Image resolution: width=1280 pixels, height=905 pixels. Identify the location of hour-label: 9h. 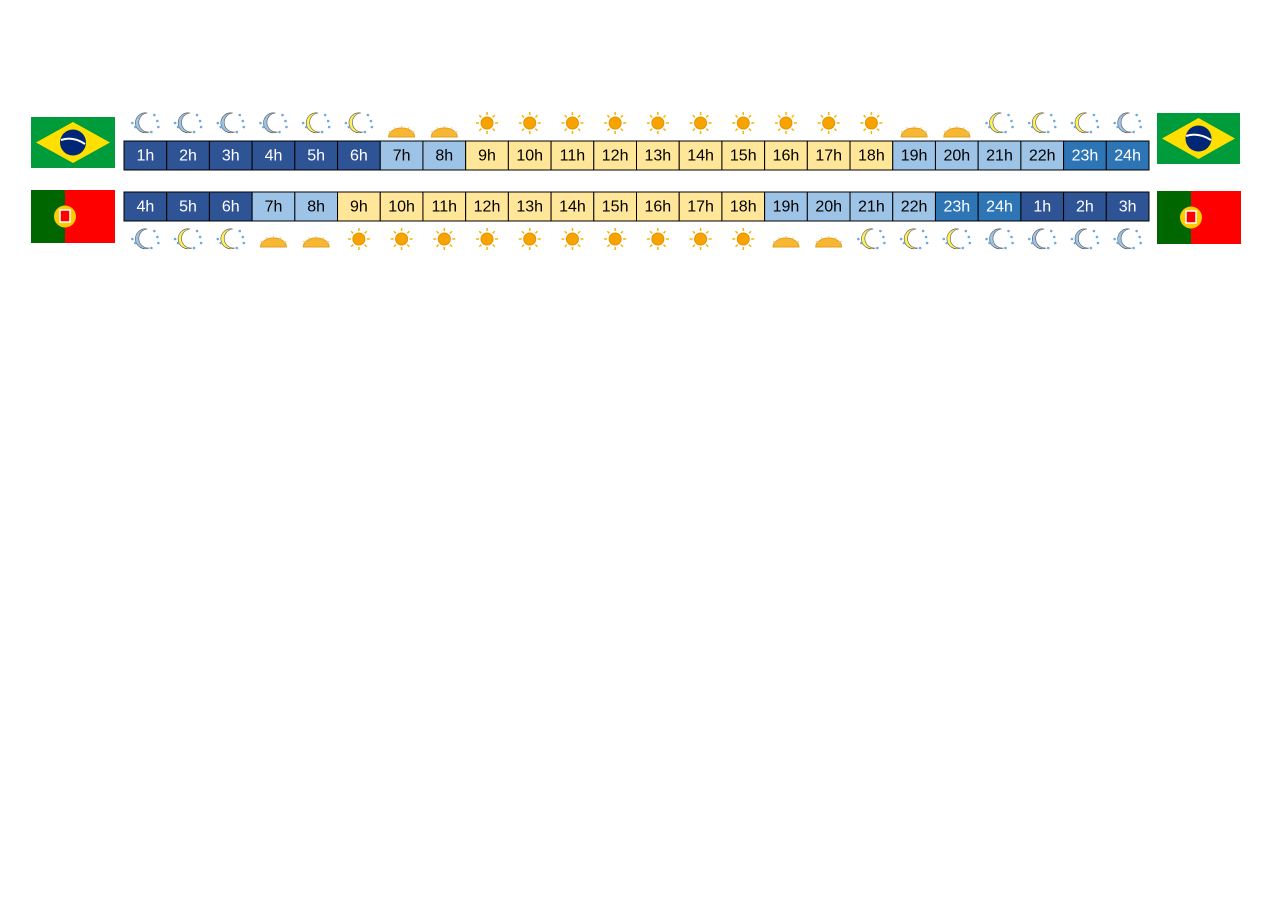
(487, 156).